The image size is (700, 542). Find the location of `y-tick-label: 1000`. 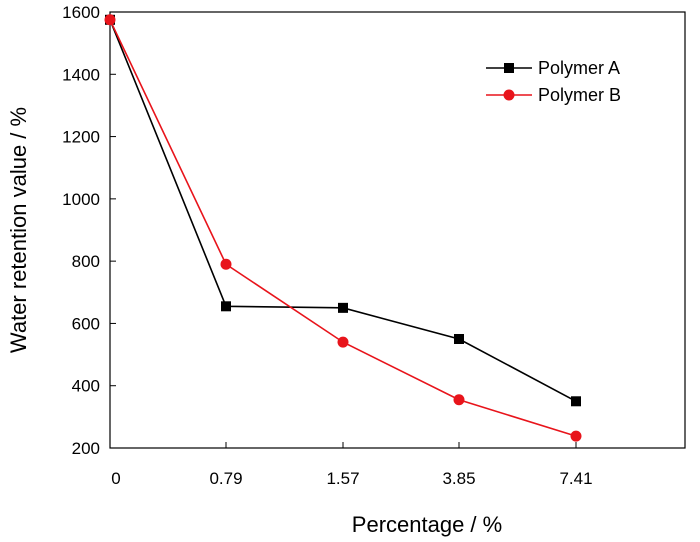

y-tick-label: 1000 is located at coordinates (81, 199).